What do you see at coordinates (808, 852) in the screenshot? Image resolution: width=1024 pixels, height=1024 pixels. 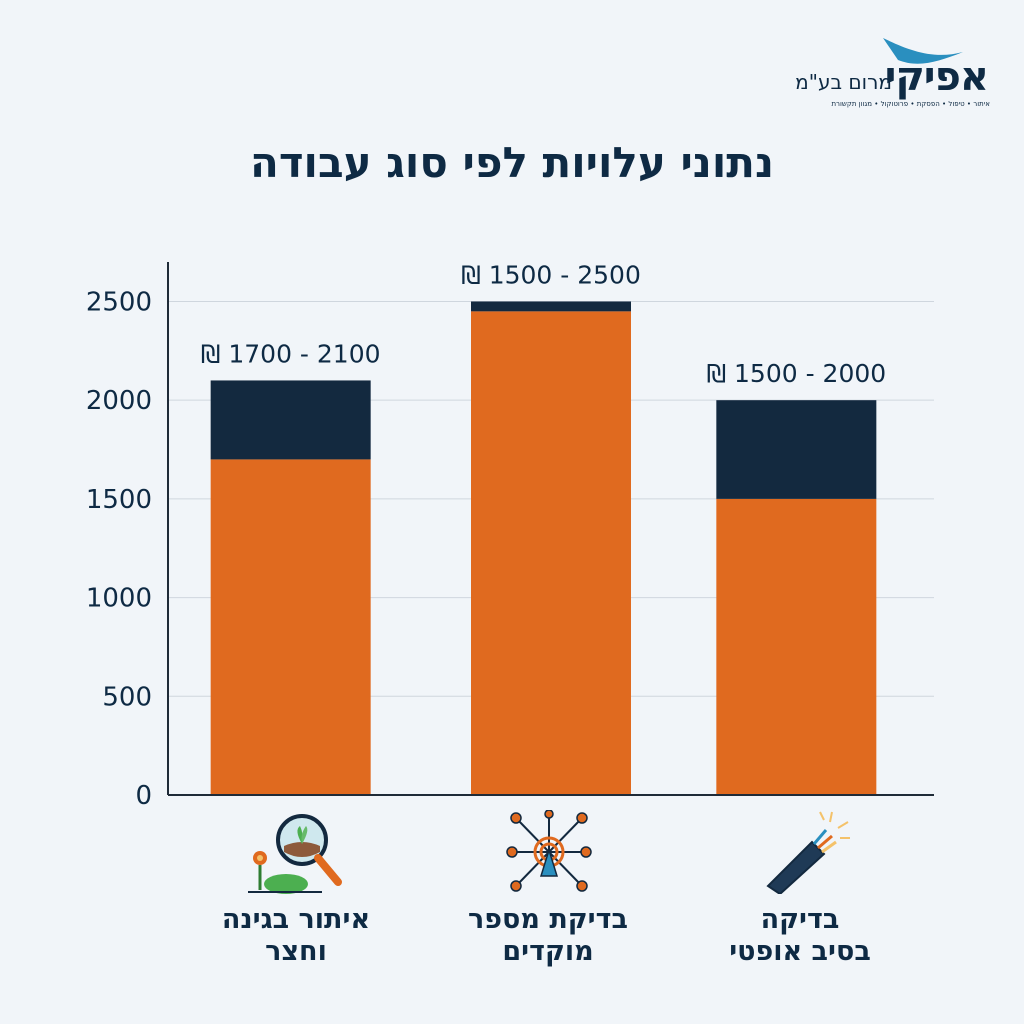 I see `fiber-optic-cable-icon` at bounding box center [808, 852].